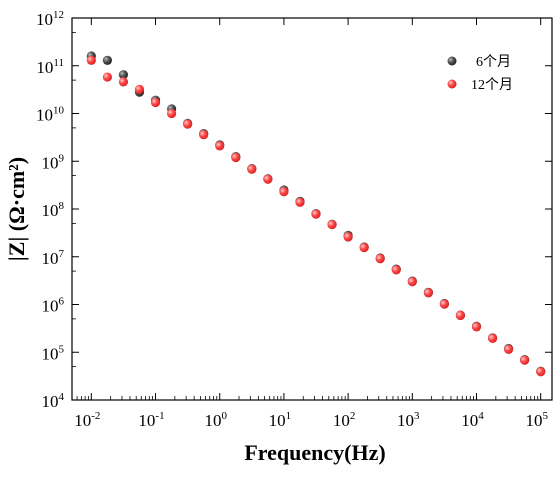 Image resolution: width=559 pixels, height=482 pixels. I want to click on y-tick-label: 10⁴, so click(53, 401).